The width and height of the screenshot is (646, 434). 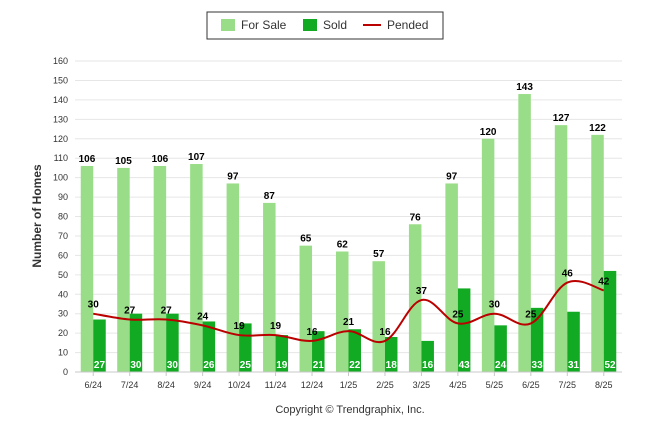 What do you see at coordinates (60, 216) in the screenshot?
I see `y-axis-ticks: 0 10 20 30 40 50 60 70 80 90 100 110 120 130 140 150 160` at bounding box center [60, 216].